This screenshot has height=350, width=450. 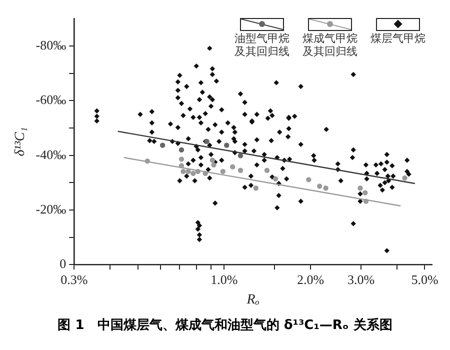 What do you see at coordinates (51, 208) in the screenshot?
I see `y-tick-label: -20‰` at bounding box center [51, 208].